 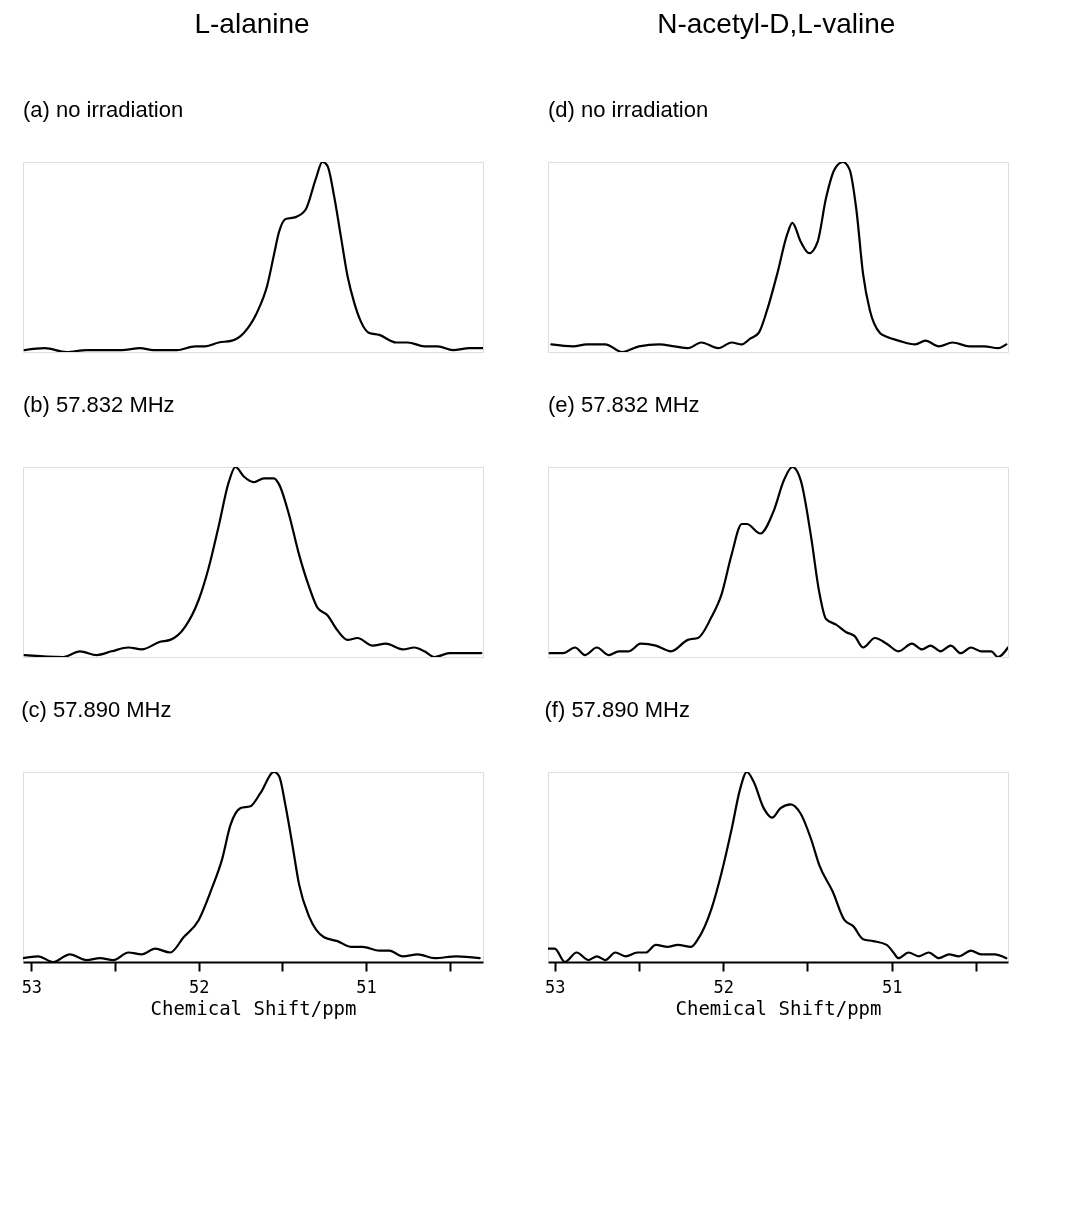 What do you see at coordinates (252, 23) in the screenshot?
I see `chart-title: L-alanine` at bounding box center [252, 23].